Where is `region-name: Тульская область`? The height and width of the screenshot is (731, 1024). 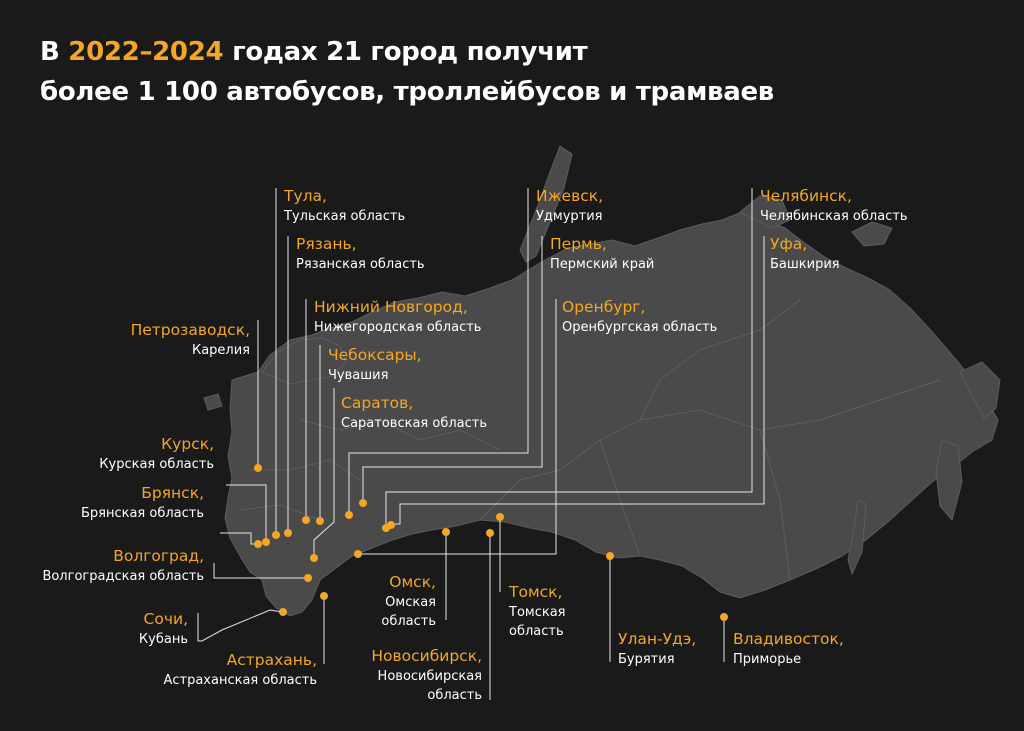
region-name: Тульская область is located at coordinates (345, 216).